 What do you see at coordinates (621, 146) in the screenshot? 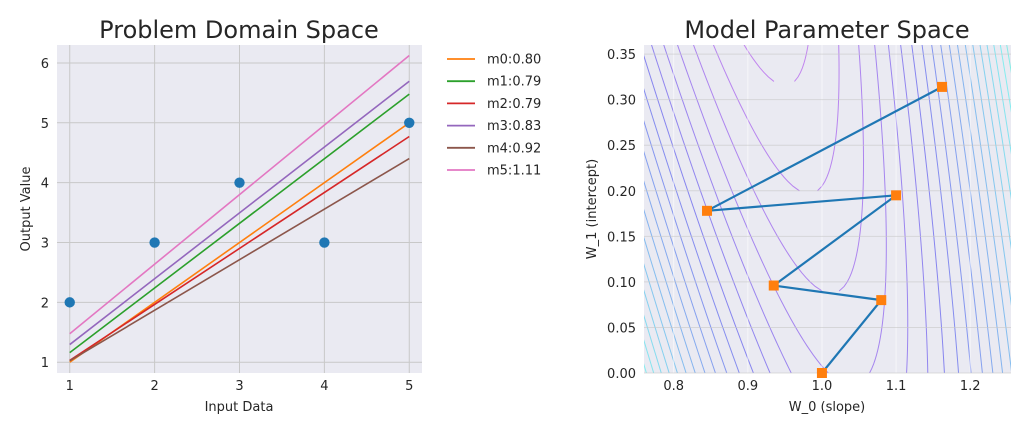
I see `right-y-tick-label: 0.25` at bounding box center [621, 146].